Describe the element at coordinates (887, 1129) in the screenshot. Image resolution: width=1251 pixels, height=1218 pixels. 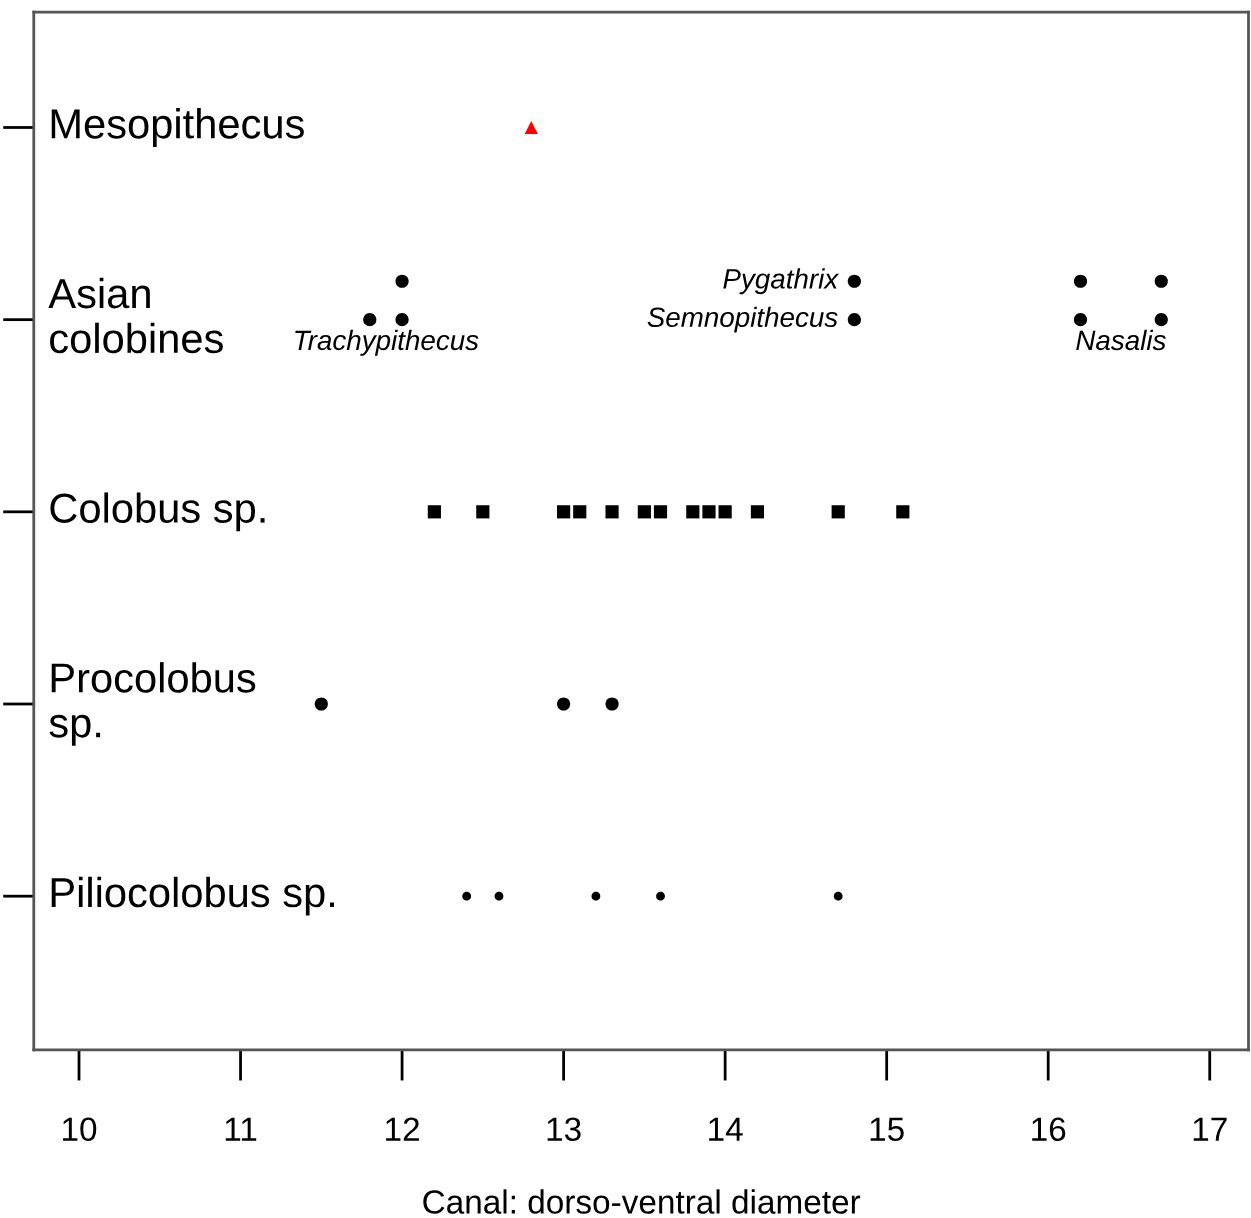
I see `x-tick-label: 15` at that location.